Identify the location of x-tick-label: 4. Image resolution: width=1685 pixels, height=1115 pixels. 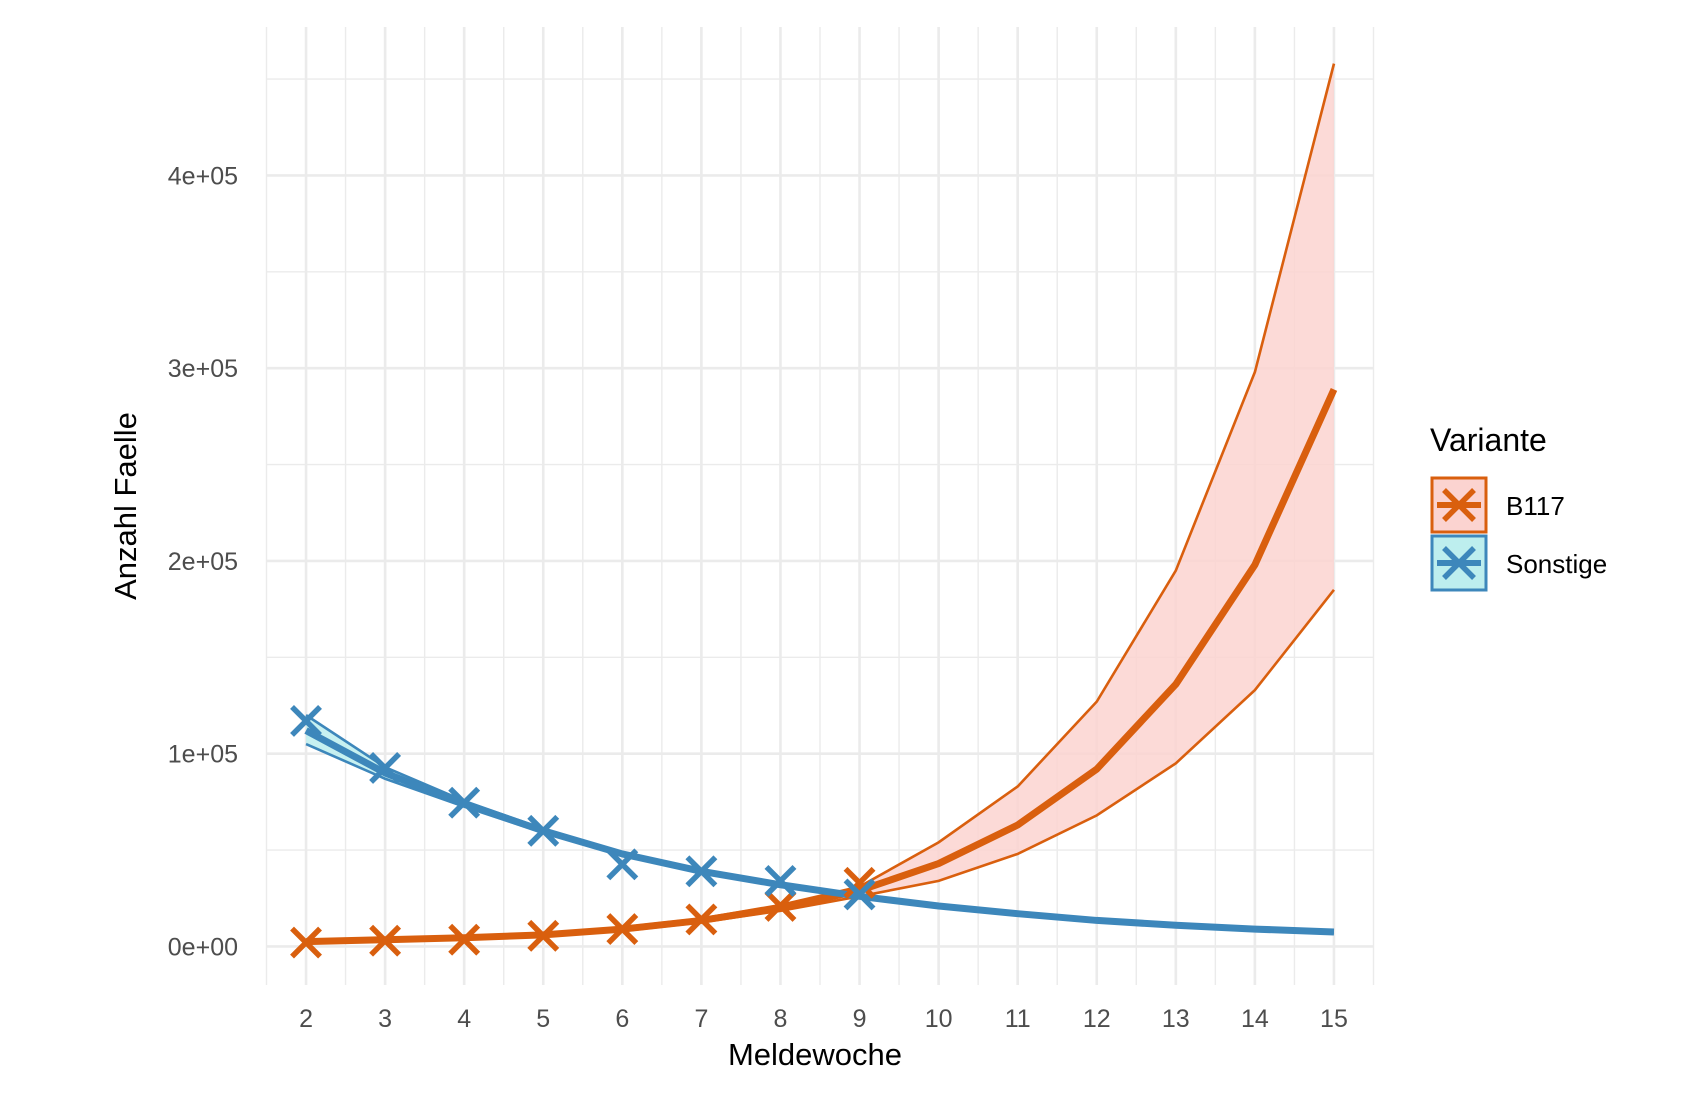
(464, 1019).